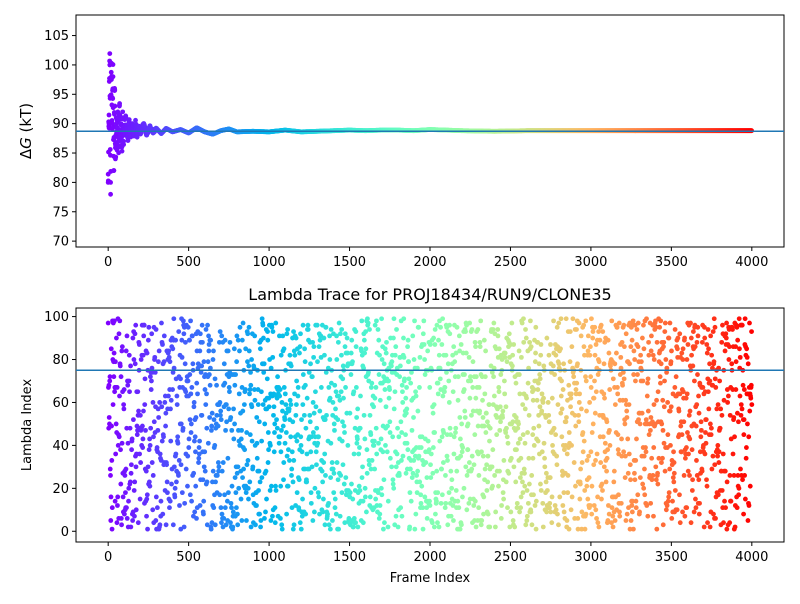 The width and height of the screenshot is (800, 604). Describe the element at coordinates (429, 294) in the screenshot. I see `lambda-trace-title: Lambda Trace for PROJ18434/RUN9/CLONE35` at that location.